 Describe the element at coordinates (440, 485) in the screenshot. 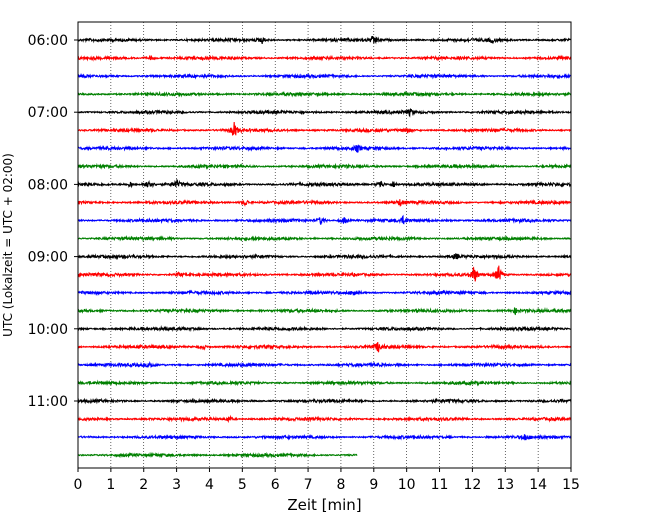

I see `x-tick-label: 11` at that location.